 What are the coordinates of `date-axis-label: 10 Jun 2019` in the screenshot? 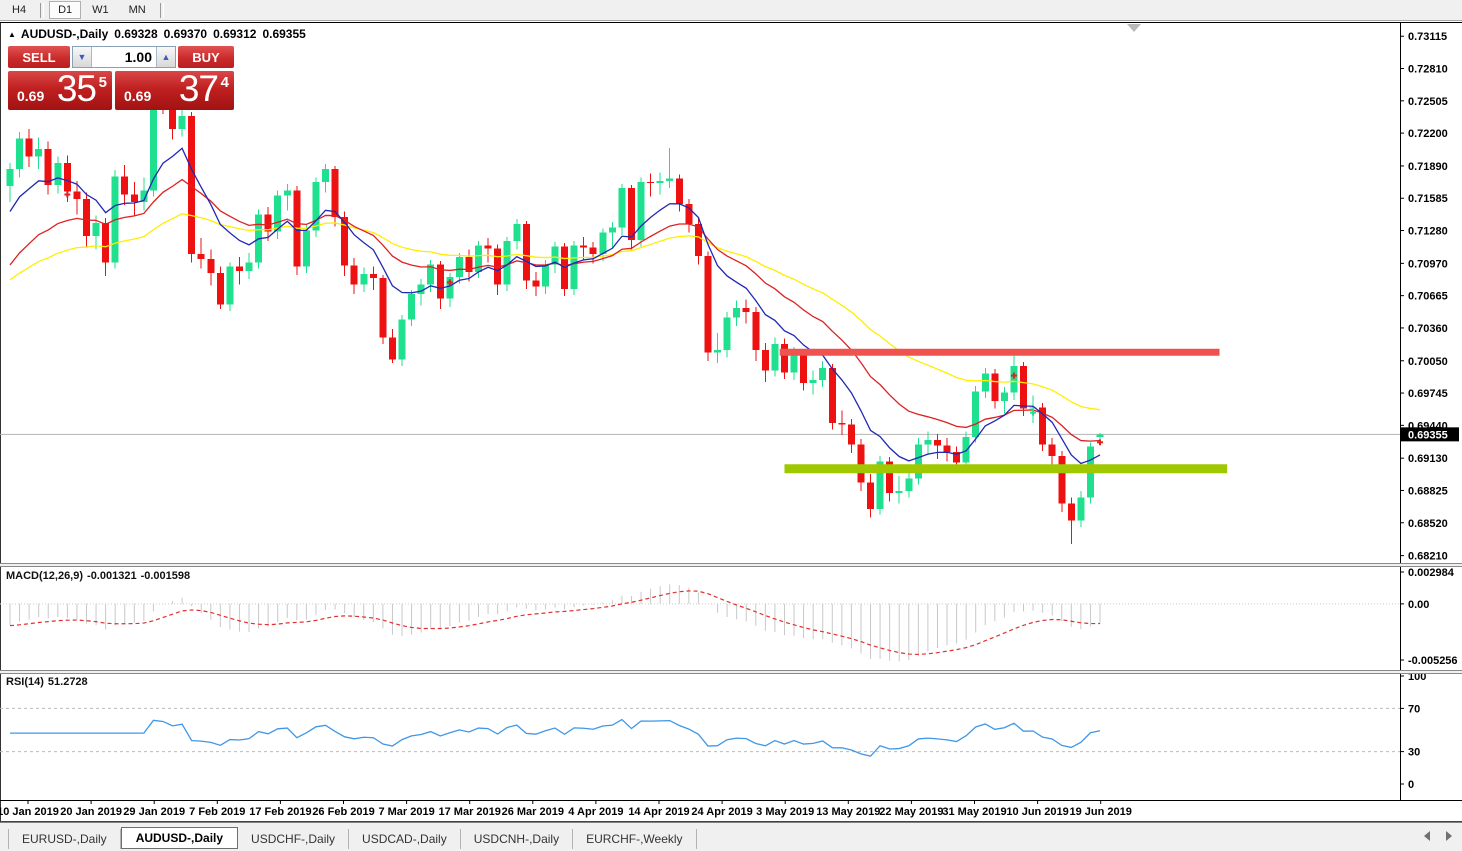 It's located at (1037, 812).